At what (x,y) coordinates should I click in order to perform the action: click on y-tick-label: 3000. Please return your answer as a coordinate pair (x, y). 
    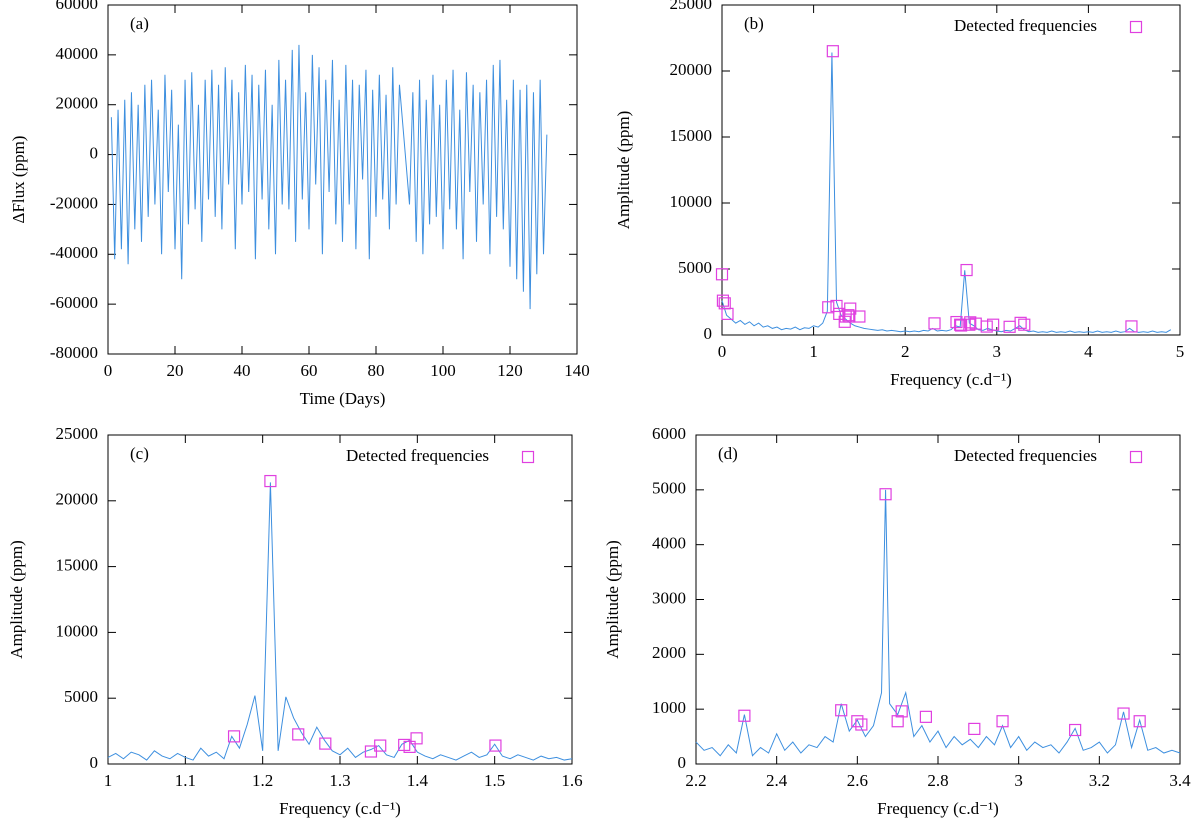
    Looking at the image, I should click on (669, 597).